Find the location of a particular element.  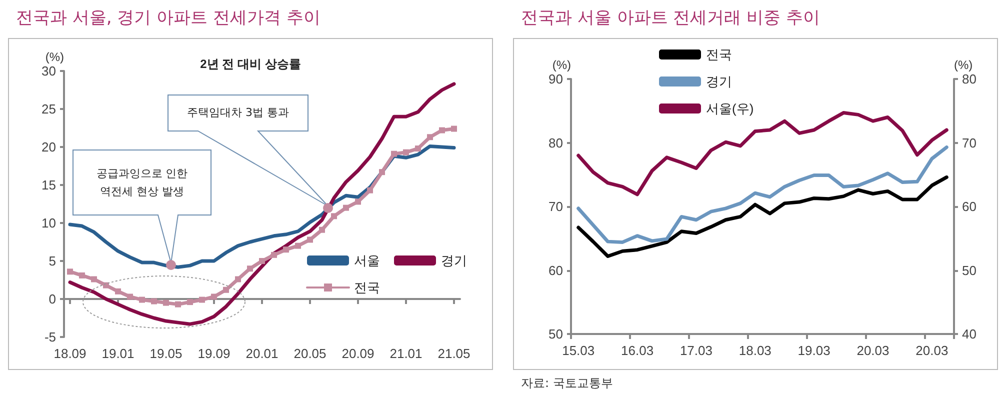

x-tick-label: 19.01 is located at coordinates (118, 353).